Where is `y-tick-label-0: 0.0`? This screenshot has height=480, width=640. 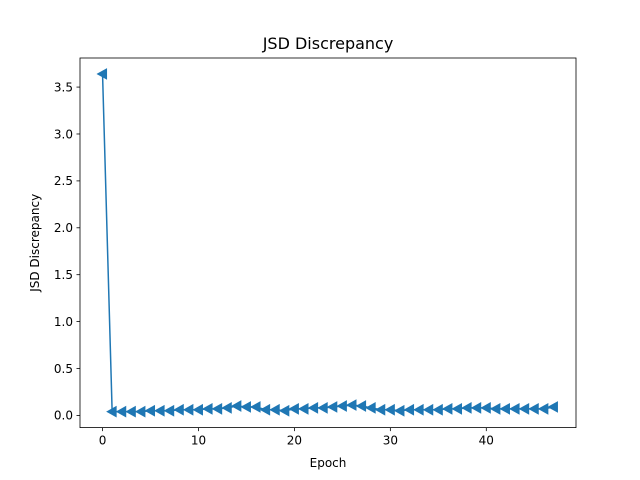 y-tick-label-0: 0.0 is located at coordinates (63, 416).